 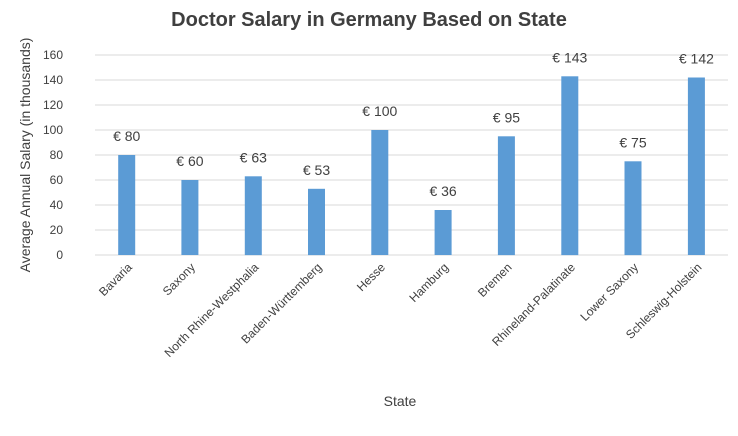 I want to click on y-tick-label: 160, so click(x=53, y=55).